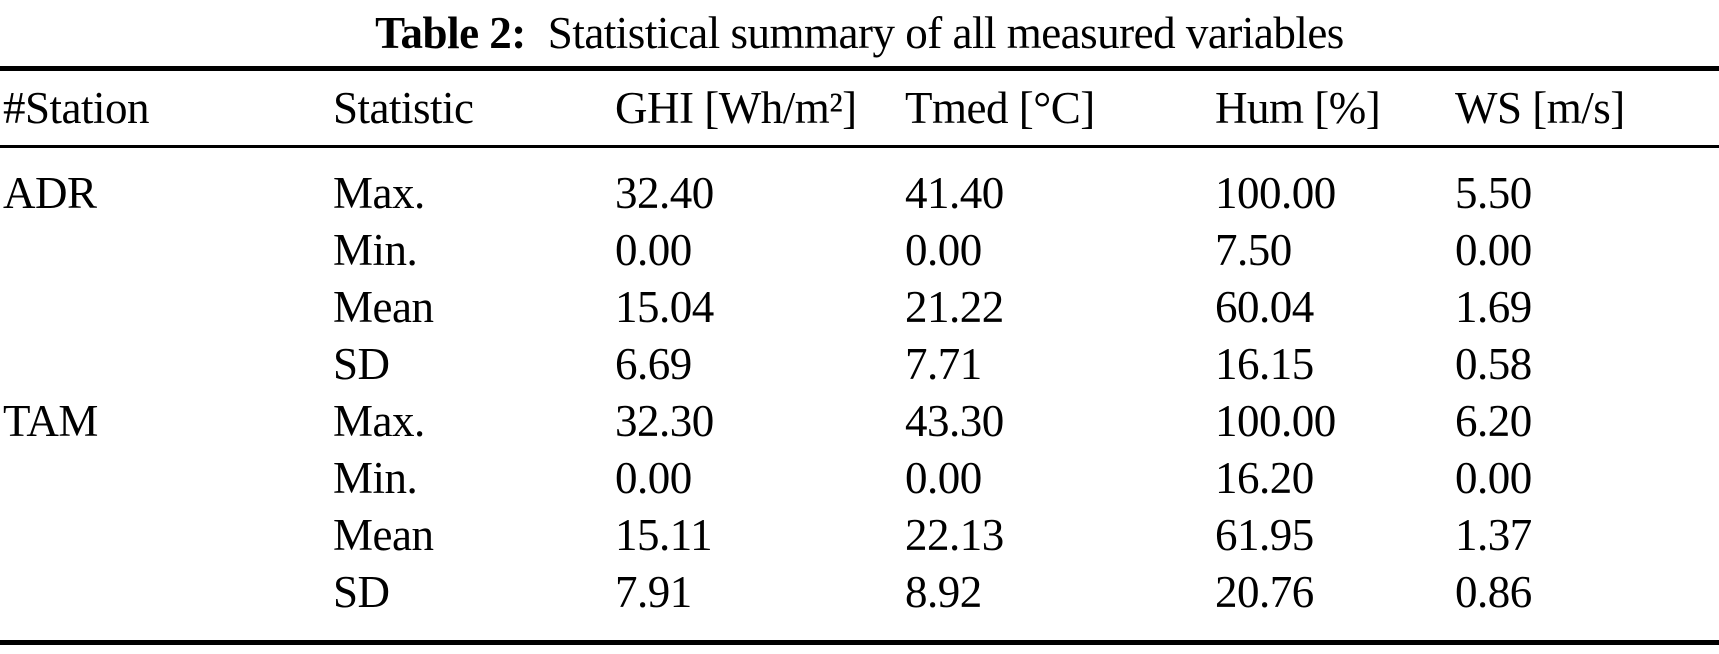 The height and width of the screenshot is (654, 1719). Describe the element at coordinates (664, 306) in the screenshot. I see `ghi-cell: 15.04` at that location.